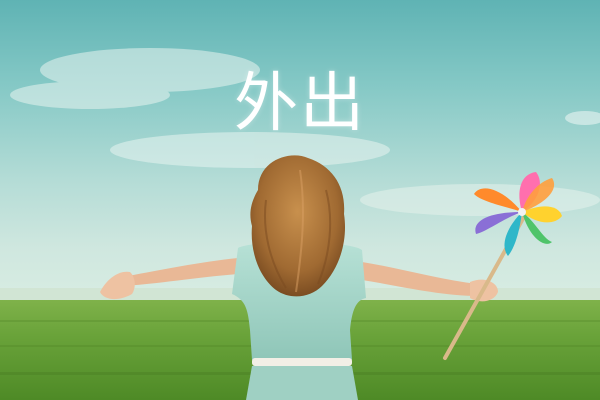 Image resolution: width=600 pixels, height=400 pixels. Describe the element at coordinates (302, 362) in the screenshot. I see `waist-belt` at that location.